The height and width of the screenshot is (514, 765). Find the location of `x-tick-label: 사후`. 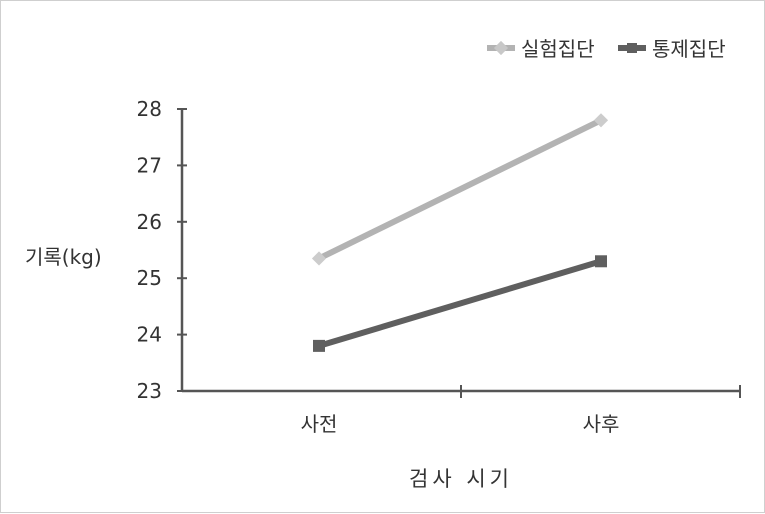

x-tick-label: 사후 is located at coordinates (601, 424).